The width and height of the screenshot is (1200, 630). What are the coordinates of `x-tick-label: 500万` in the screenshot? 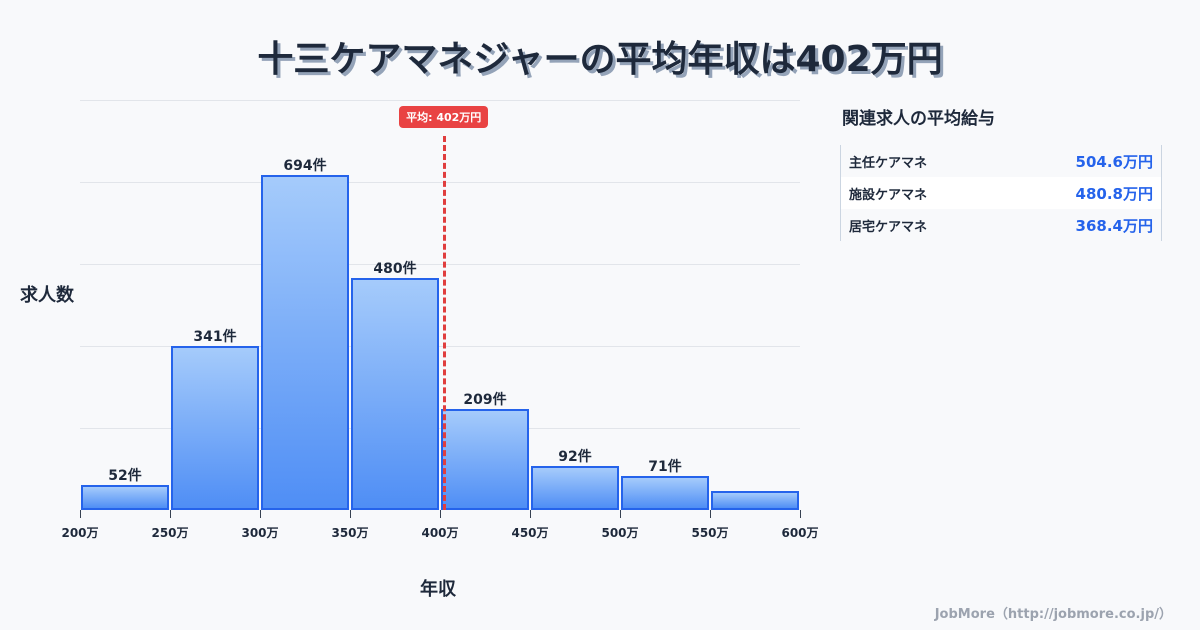 It's located at (620, 533).